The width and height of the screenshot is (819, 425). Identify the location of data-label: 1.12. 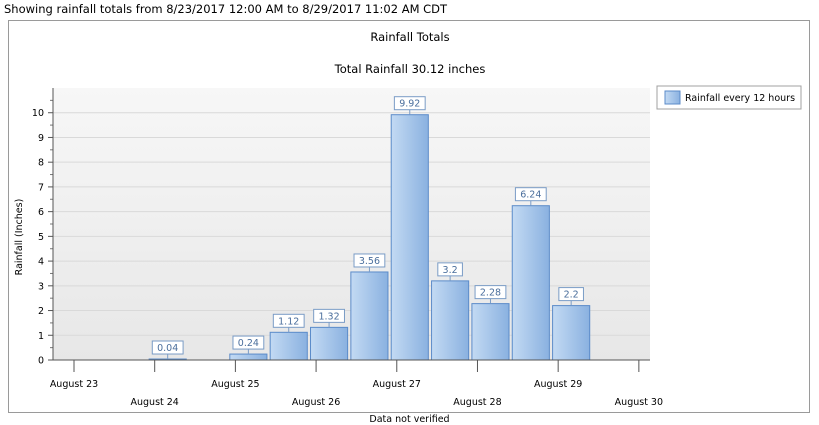
(288, 321).